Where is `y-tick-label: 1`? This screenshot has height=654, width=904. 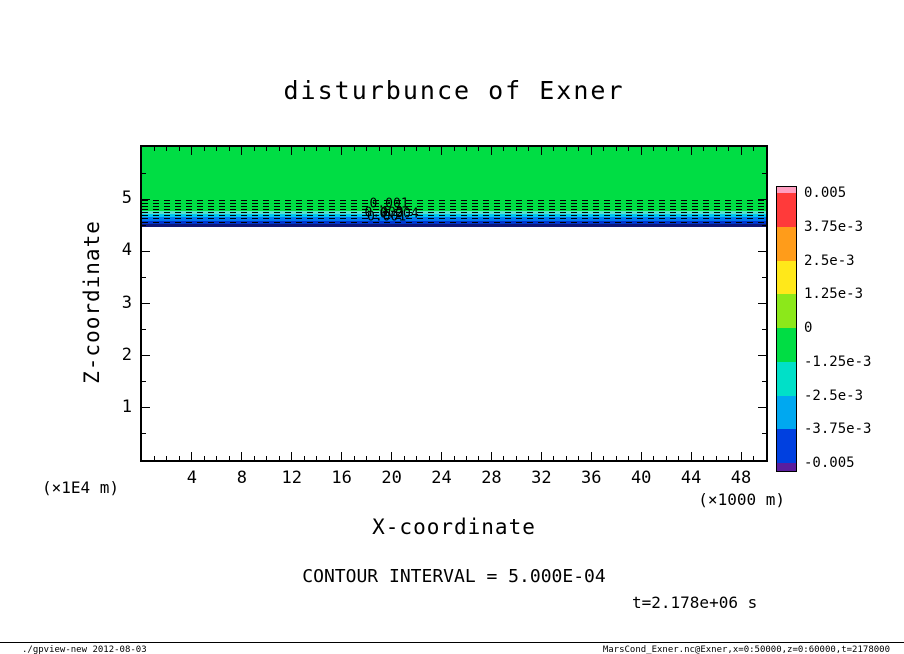 y-tick-label: 1 is located at coordinates (126, 406).